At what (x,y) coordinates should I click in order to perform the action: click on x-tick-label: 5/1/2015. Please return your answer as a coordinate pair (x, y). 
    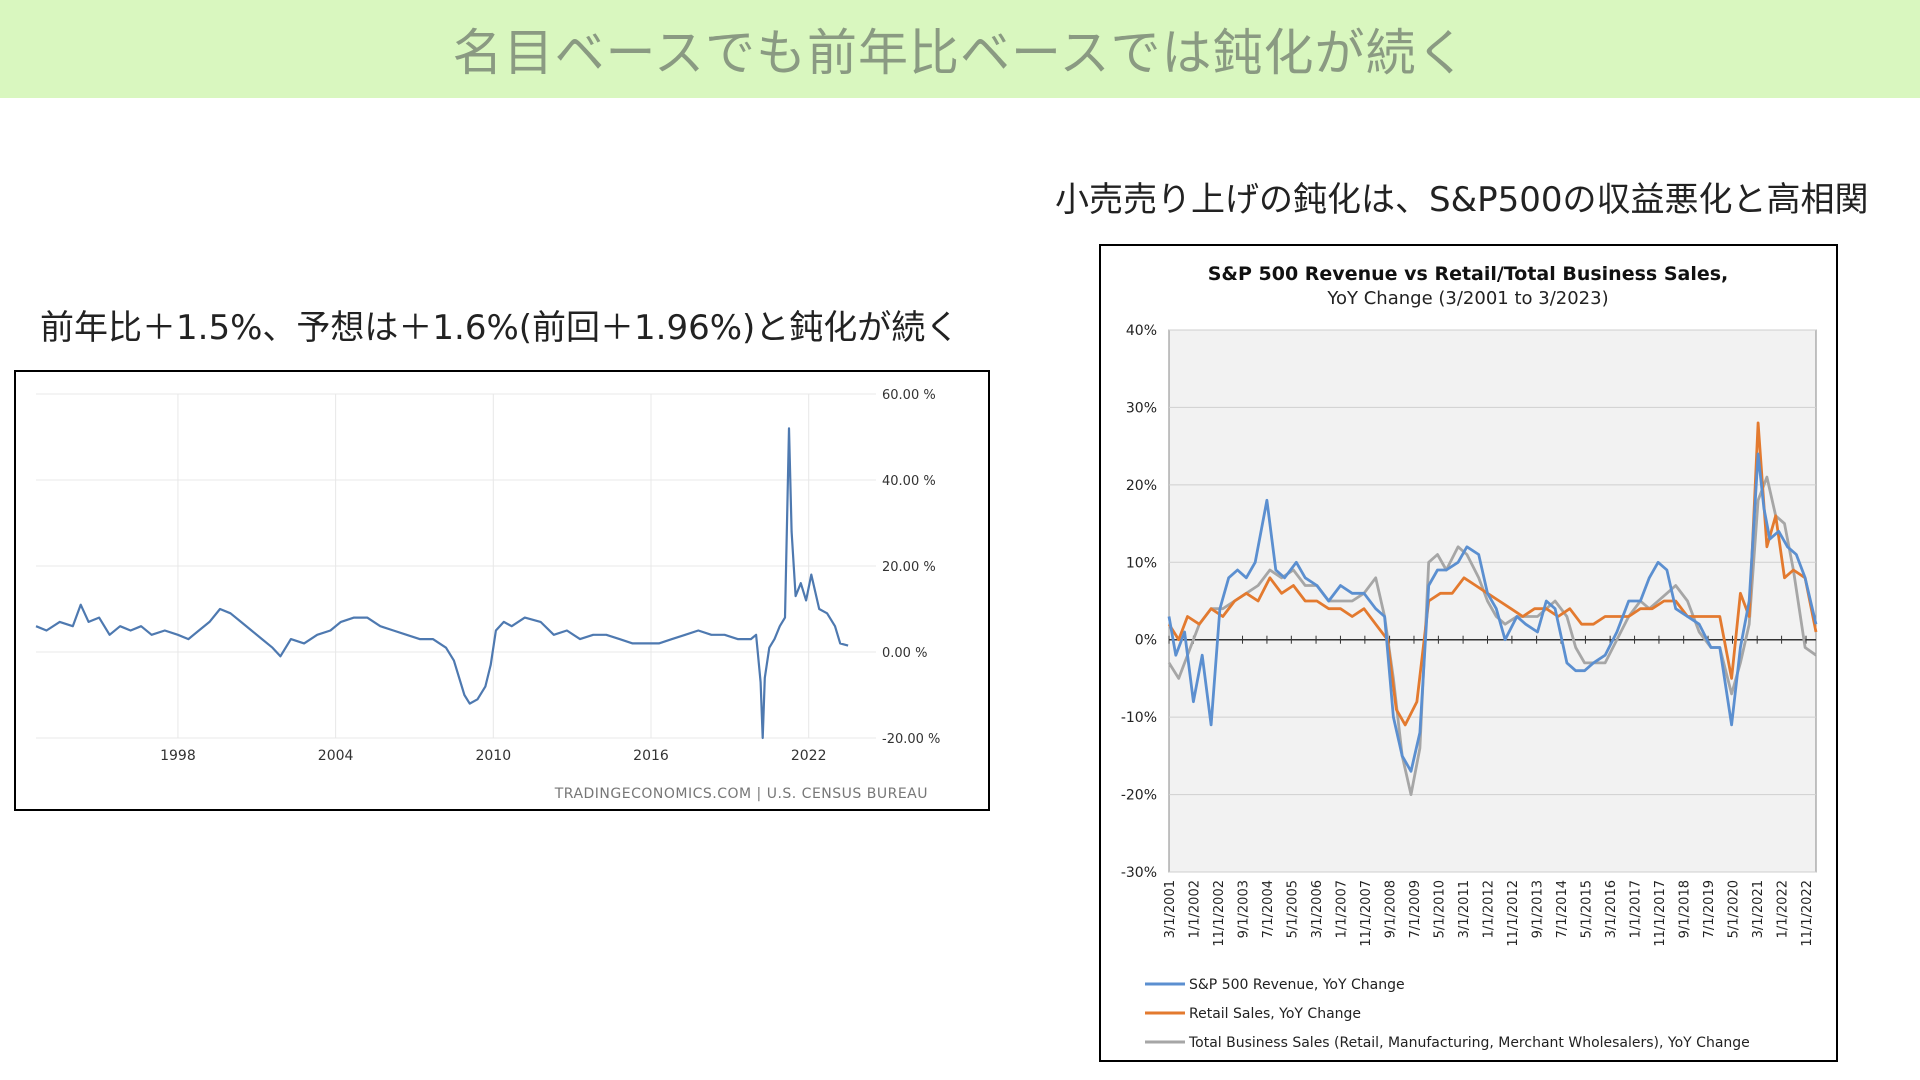
    Looking at the image, I should click on (1586, 909).